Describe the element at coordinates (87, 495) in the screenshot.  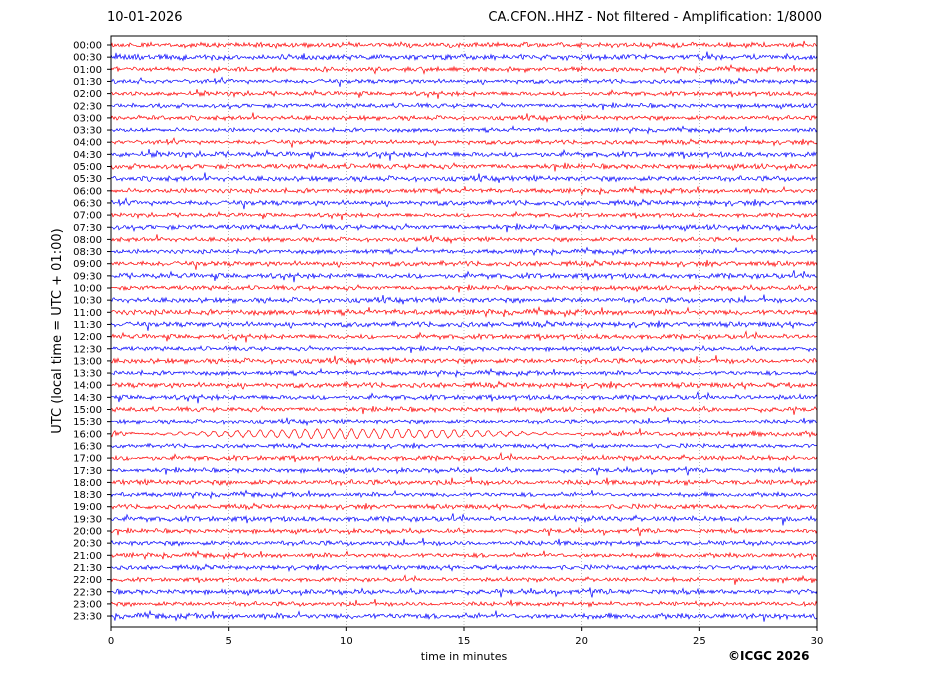
I see `y-tick-label: 18:30` at that location.